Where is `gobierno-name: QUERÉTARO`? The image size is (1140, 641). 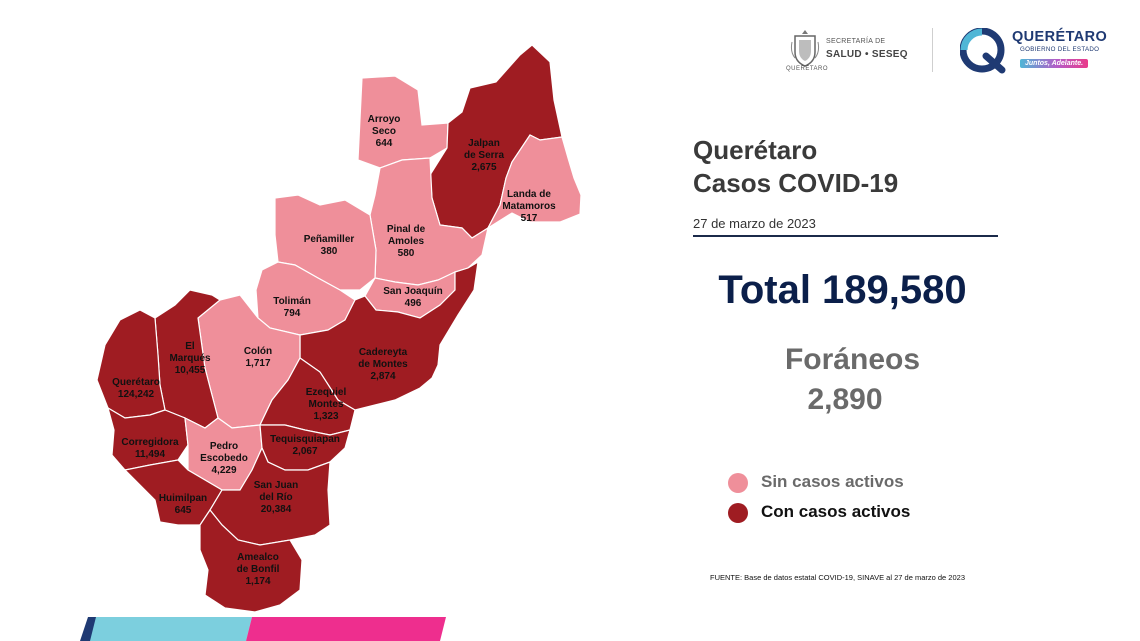
gobierno-name: QUERÉTARO is located at coordinates (1060, 37).